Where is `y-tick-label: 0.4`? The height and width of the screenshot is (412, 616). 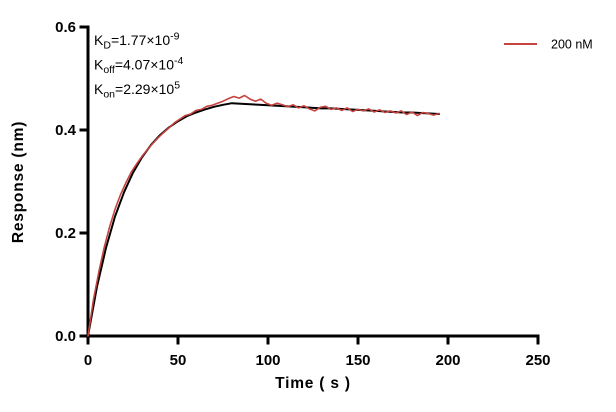 y-tick-label: 0.4 is located at coordinates (66, 130).